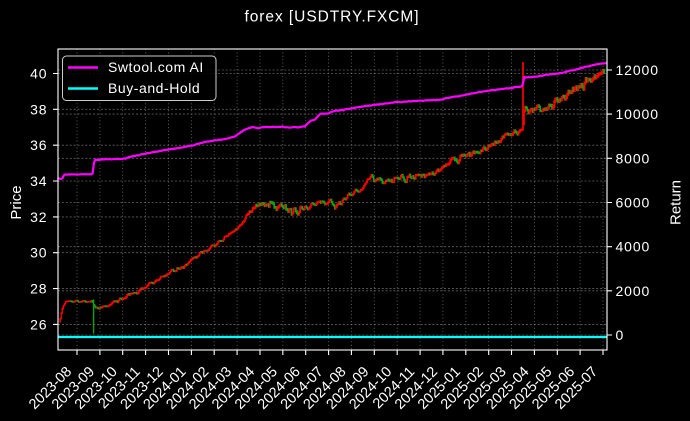 The image size is (690, 421). Describe the element at coordinates (38, 74) in the screenshot. I see `svg-text: 40` at that location.